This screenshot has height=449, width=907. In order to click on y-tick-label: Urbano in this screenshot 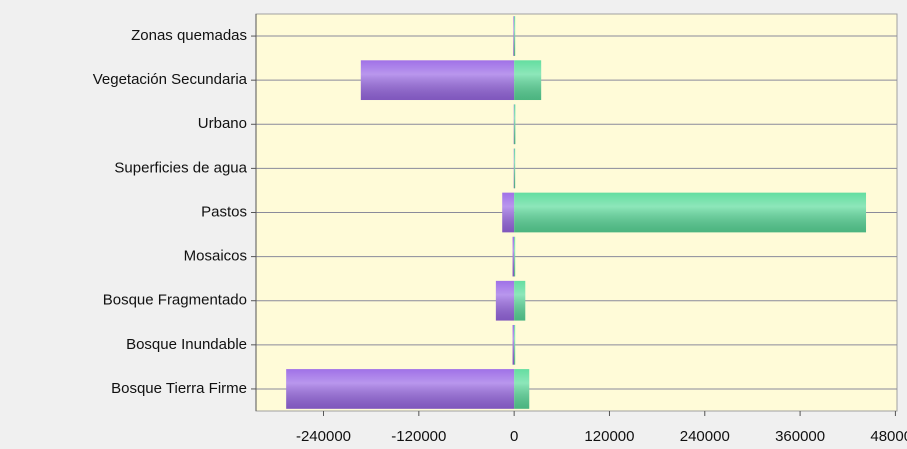, I will do `click(222, 123)`.